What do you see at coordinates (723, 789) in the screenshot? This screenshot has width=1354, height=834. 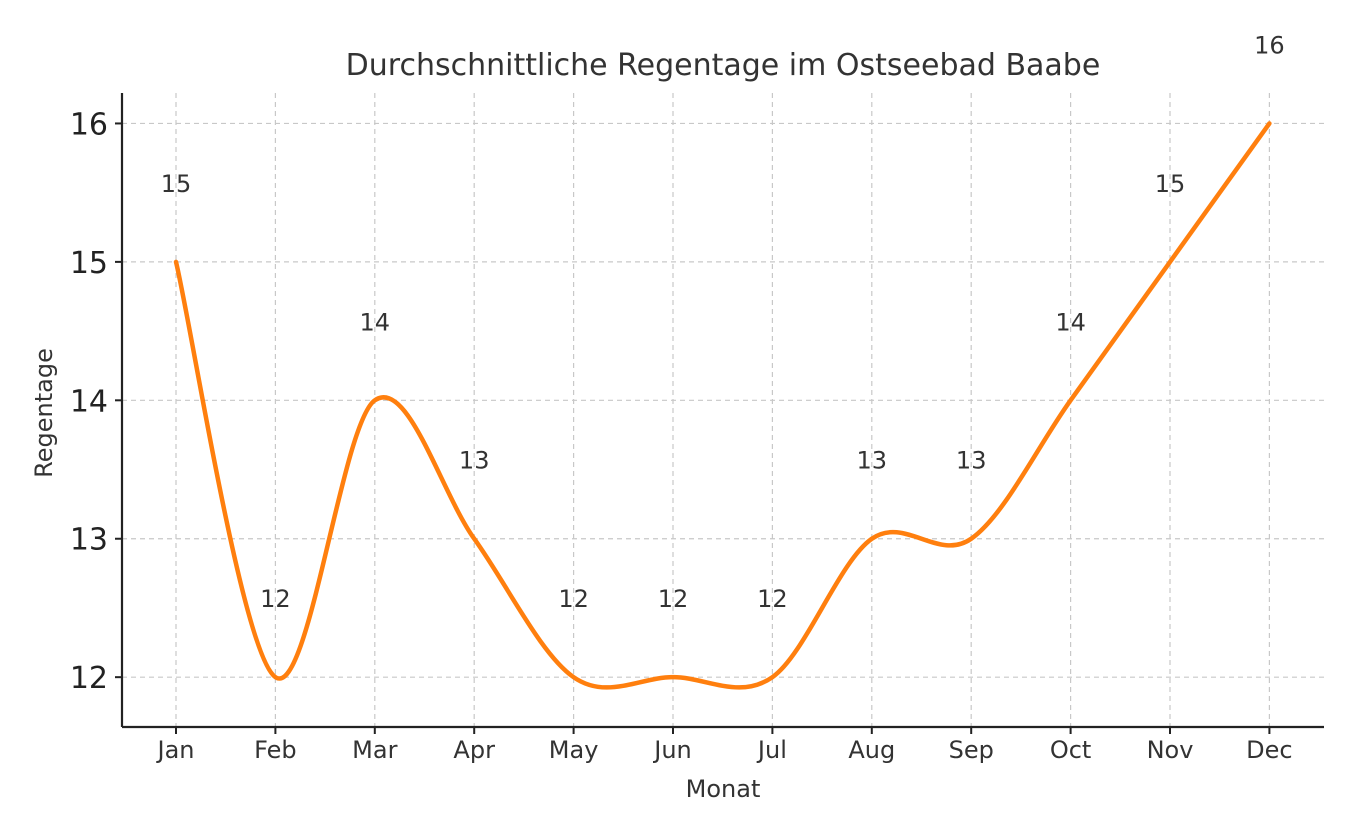 I see `x-axis-label: Monat` at bounding box center [723, 789].